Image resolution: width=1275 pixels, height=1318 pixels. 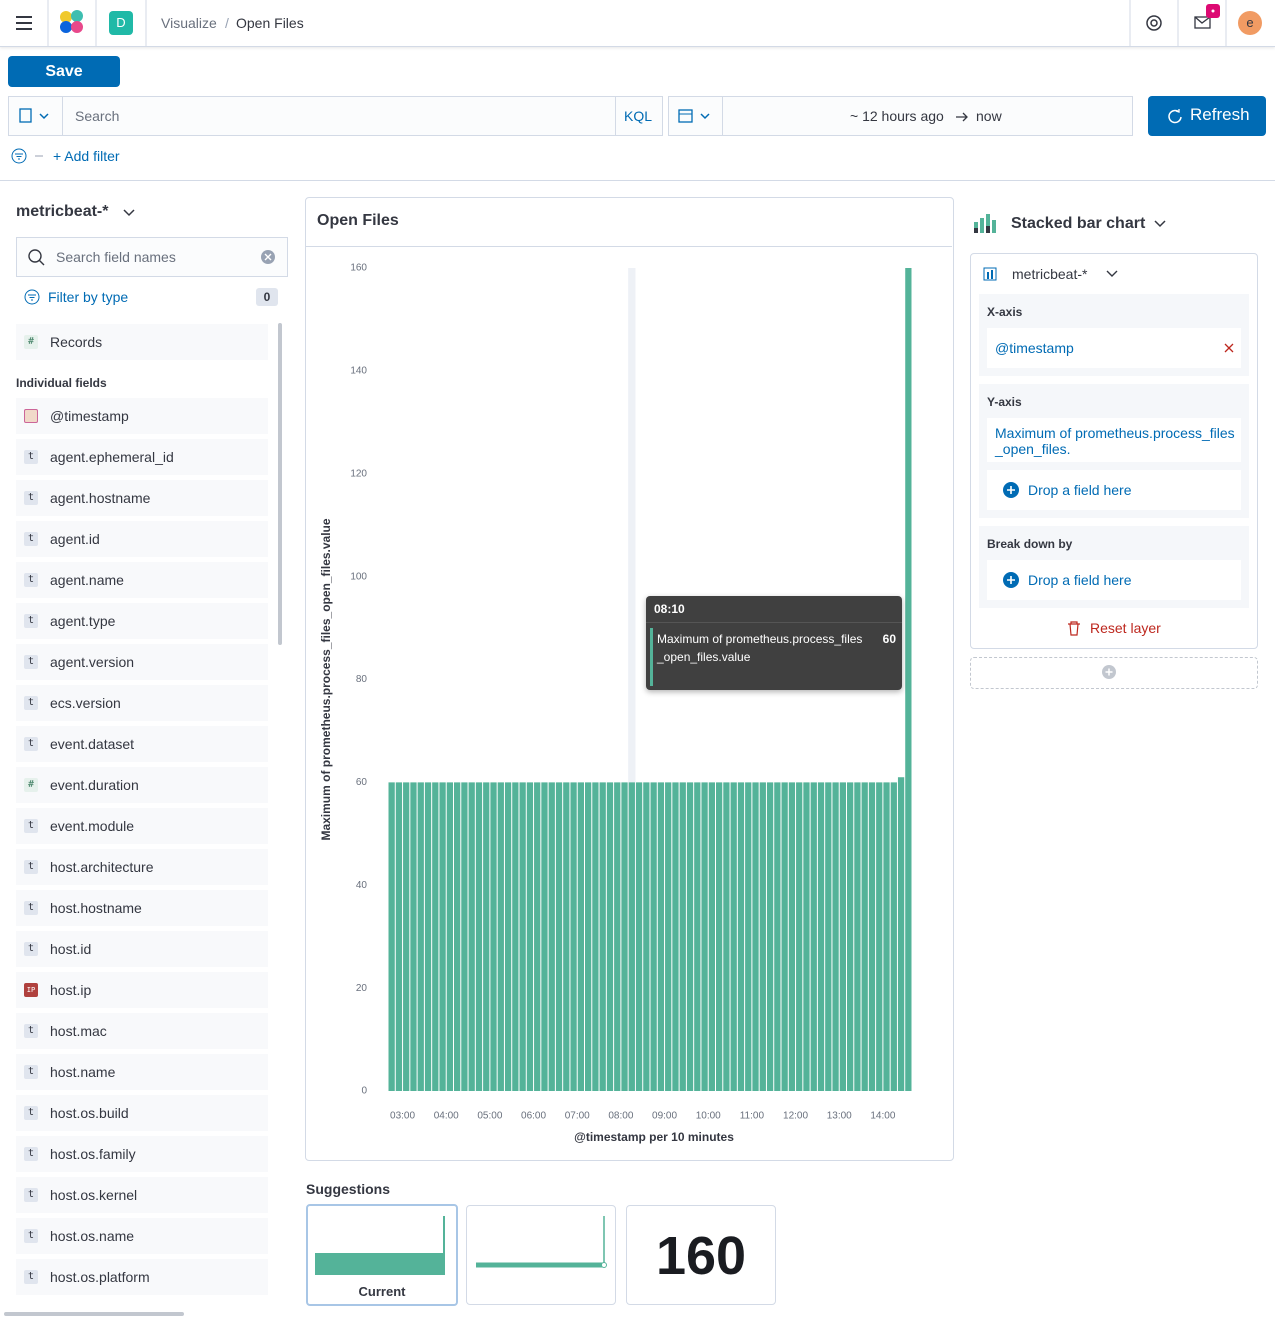 What do you see at coordinates (31, 342) in the screenshot?
I see `field-type-icon: #` at bounding box center [31, 342].